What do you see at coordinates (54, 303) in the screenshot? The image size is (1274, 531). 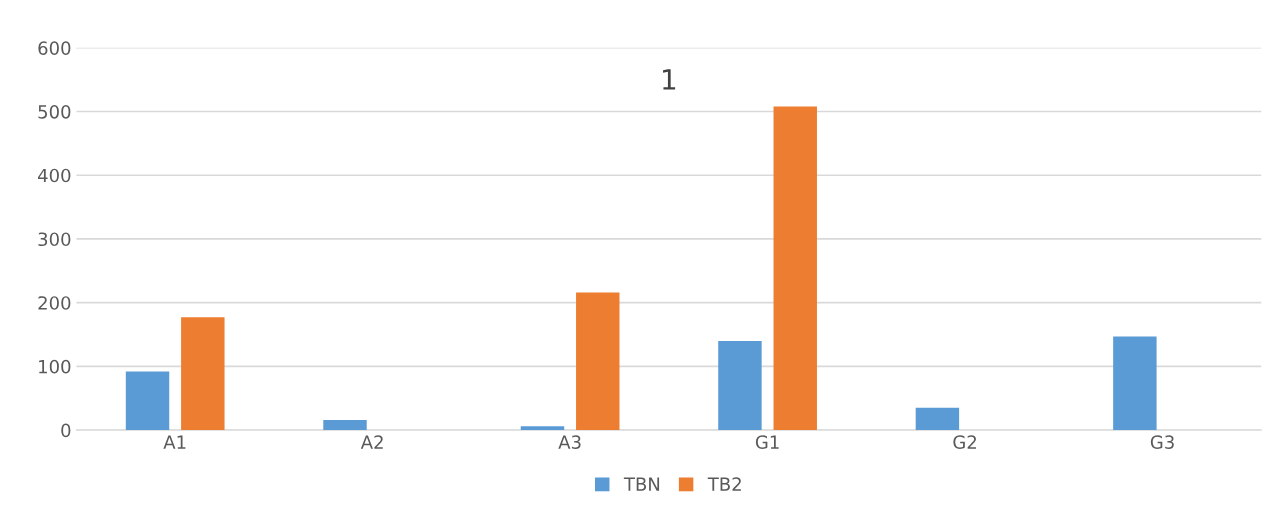 I see `y-tick-label: 200` at bounding box center [54, 303].